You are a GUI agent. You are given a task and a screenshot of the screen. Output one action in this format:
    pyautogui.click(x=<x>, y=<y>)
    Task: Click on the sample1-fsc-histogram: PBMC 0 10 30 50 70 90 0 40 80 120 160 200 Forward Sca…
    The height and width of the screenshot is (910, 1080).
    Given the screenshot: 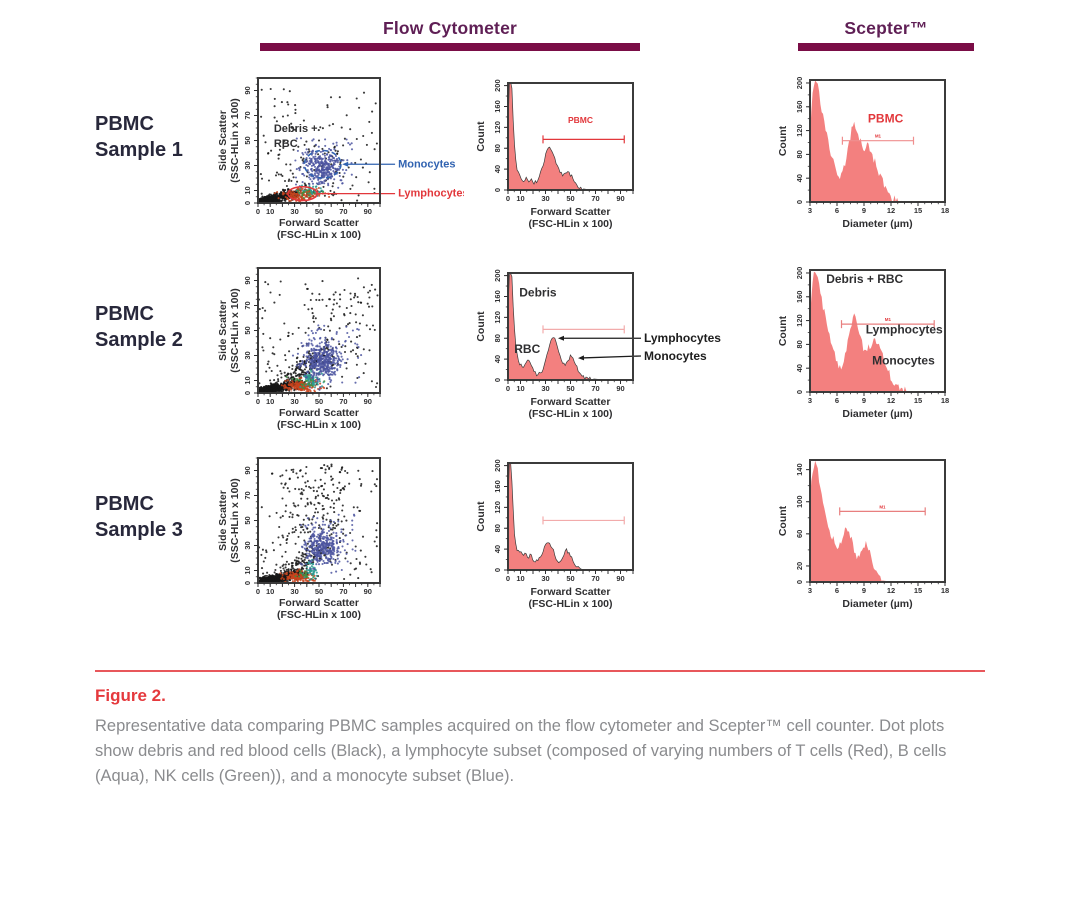 What is the action you would take?
    pyautogui.click(x=554, y=154)
    